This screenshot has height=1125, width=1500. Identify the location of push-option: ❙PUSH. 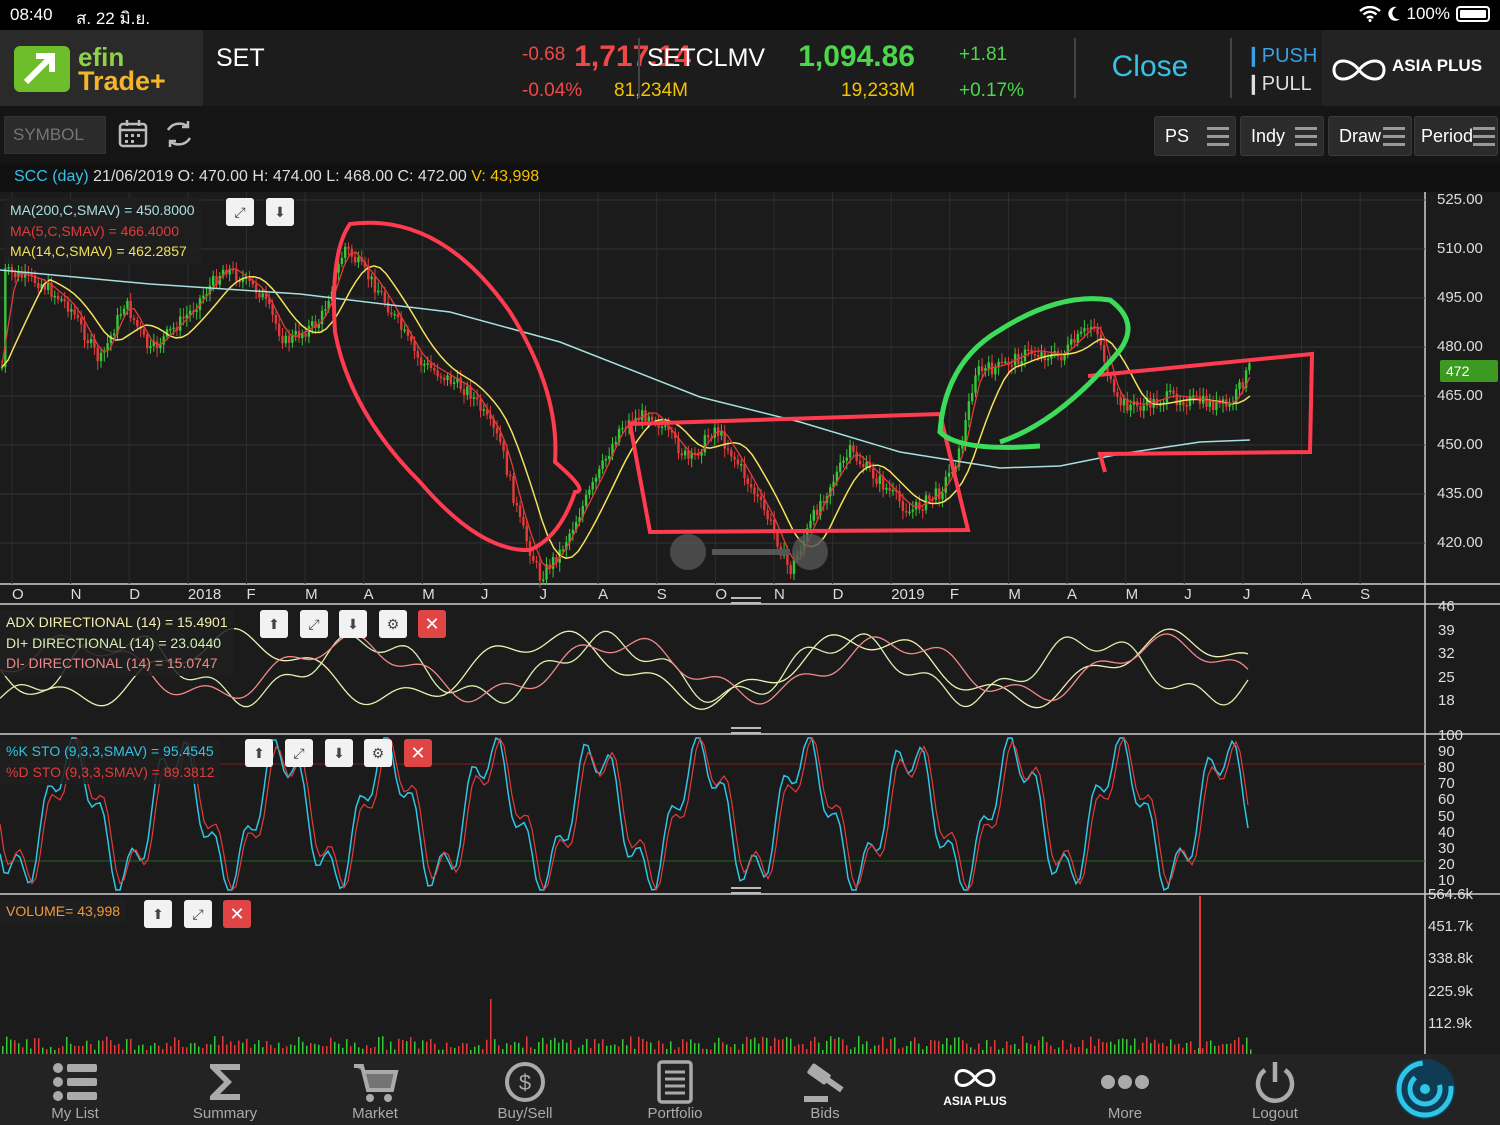
(1281, 56).